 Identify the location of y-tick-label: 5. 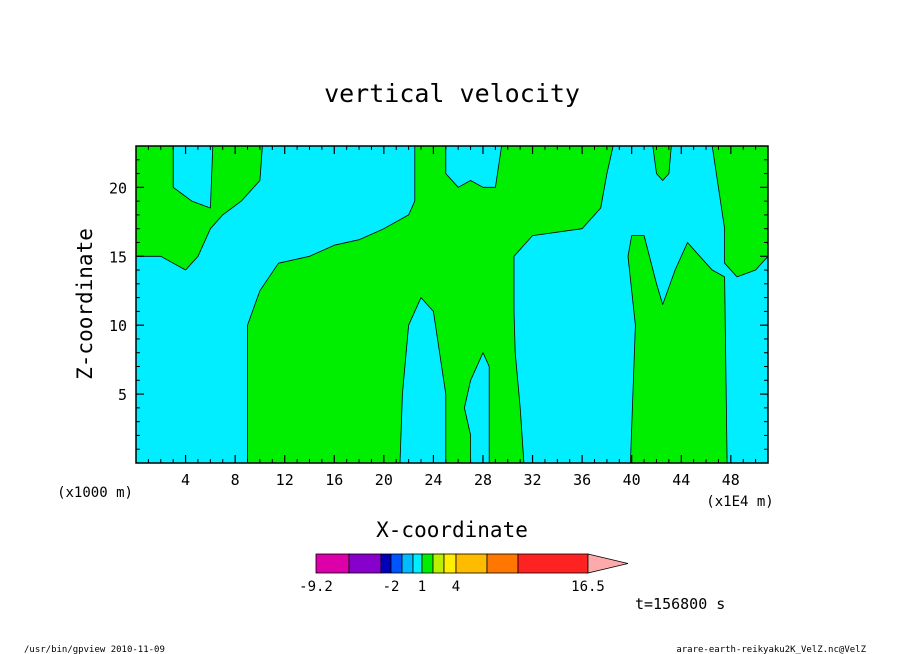
(122, 395).